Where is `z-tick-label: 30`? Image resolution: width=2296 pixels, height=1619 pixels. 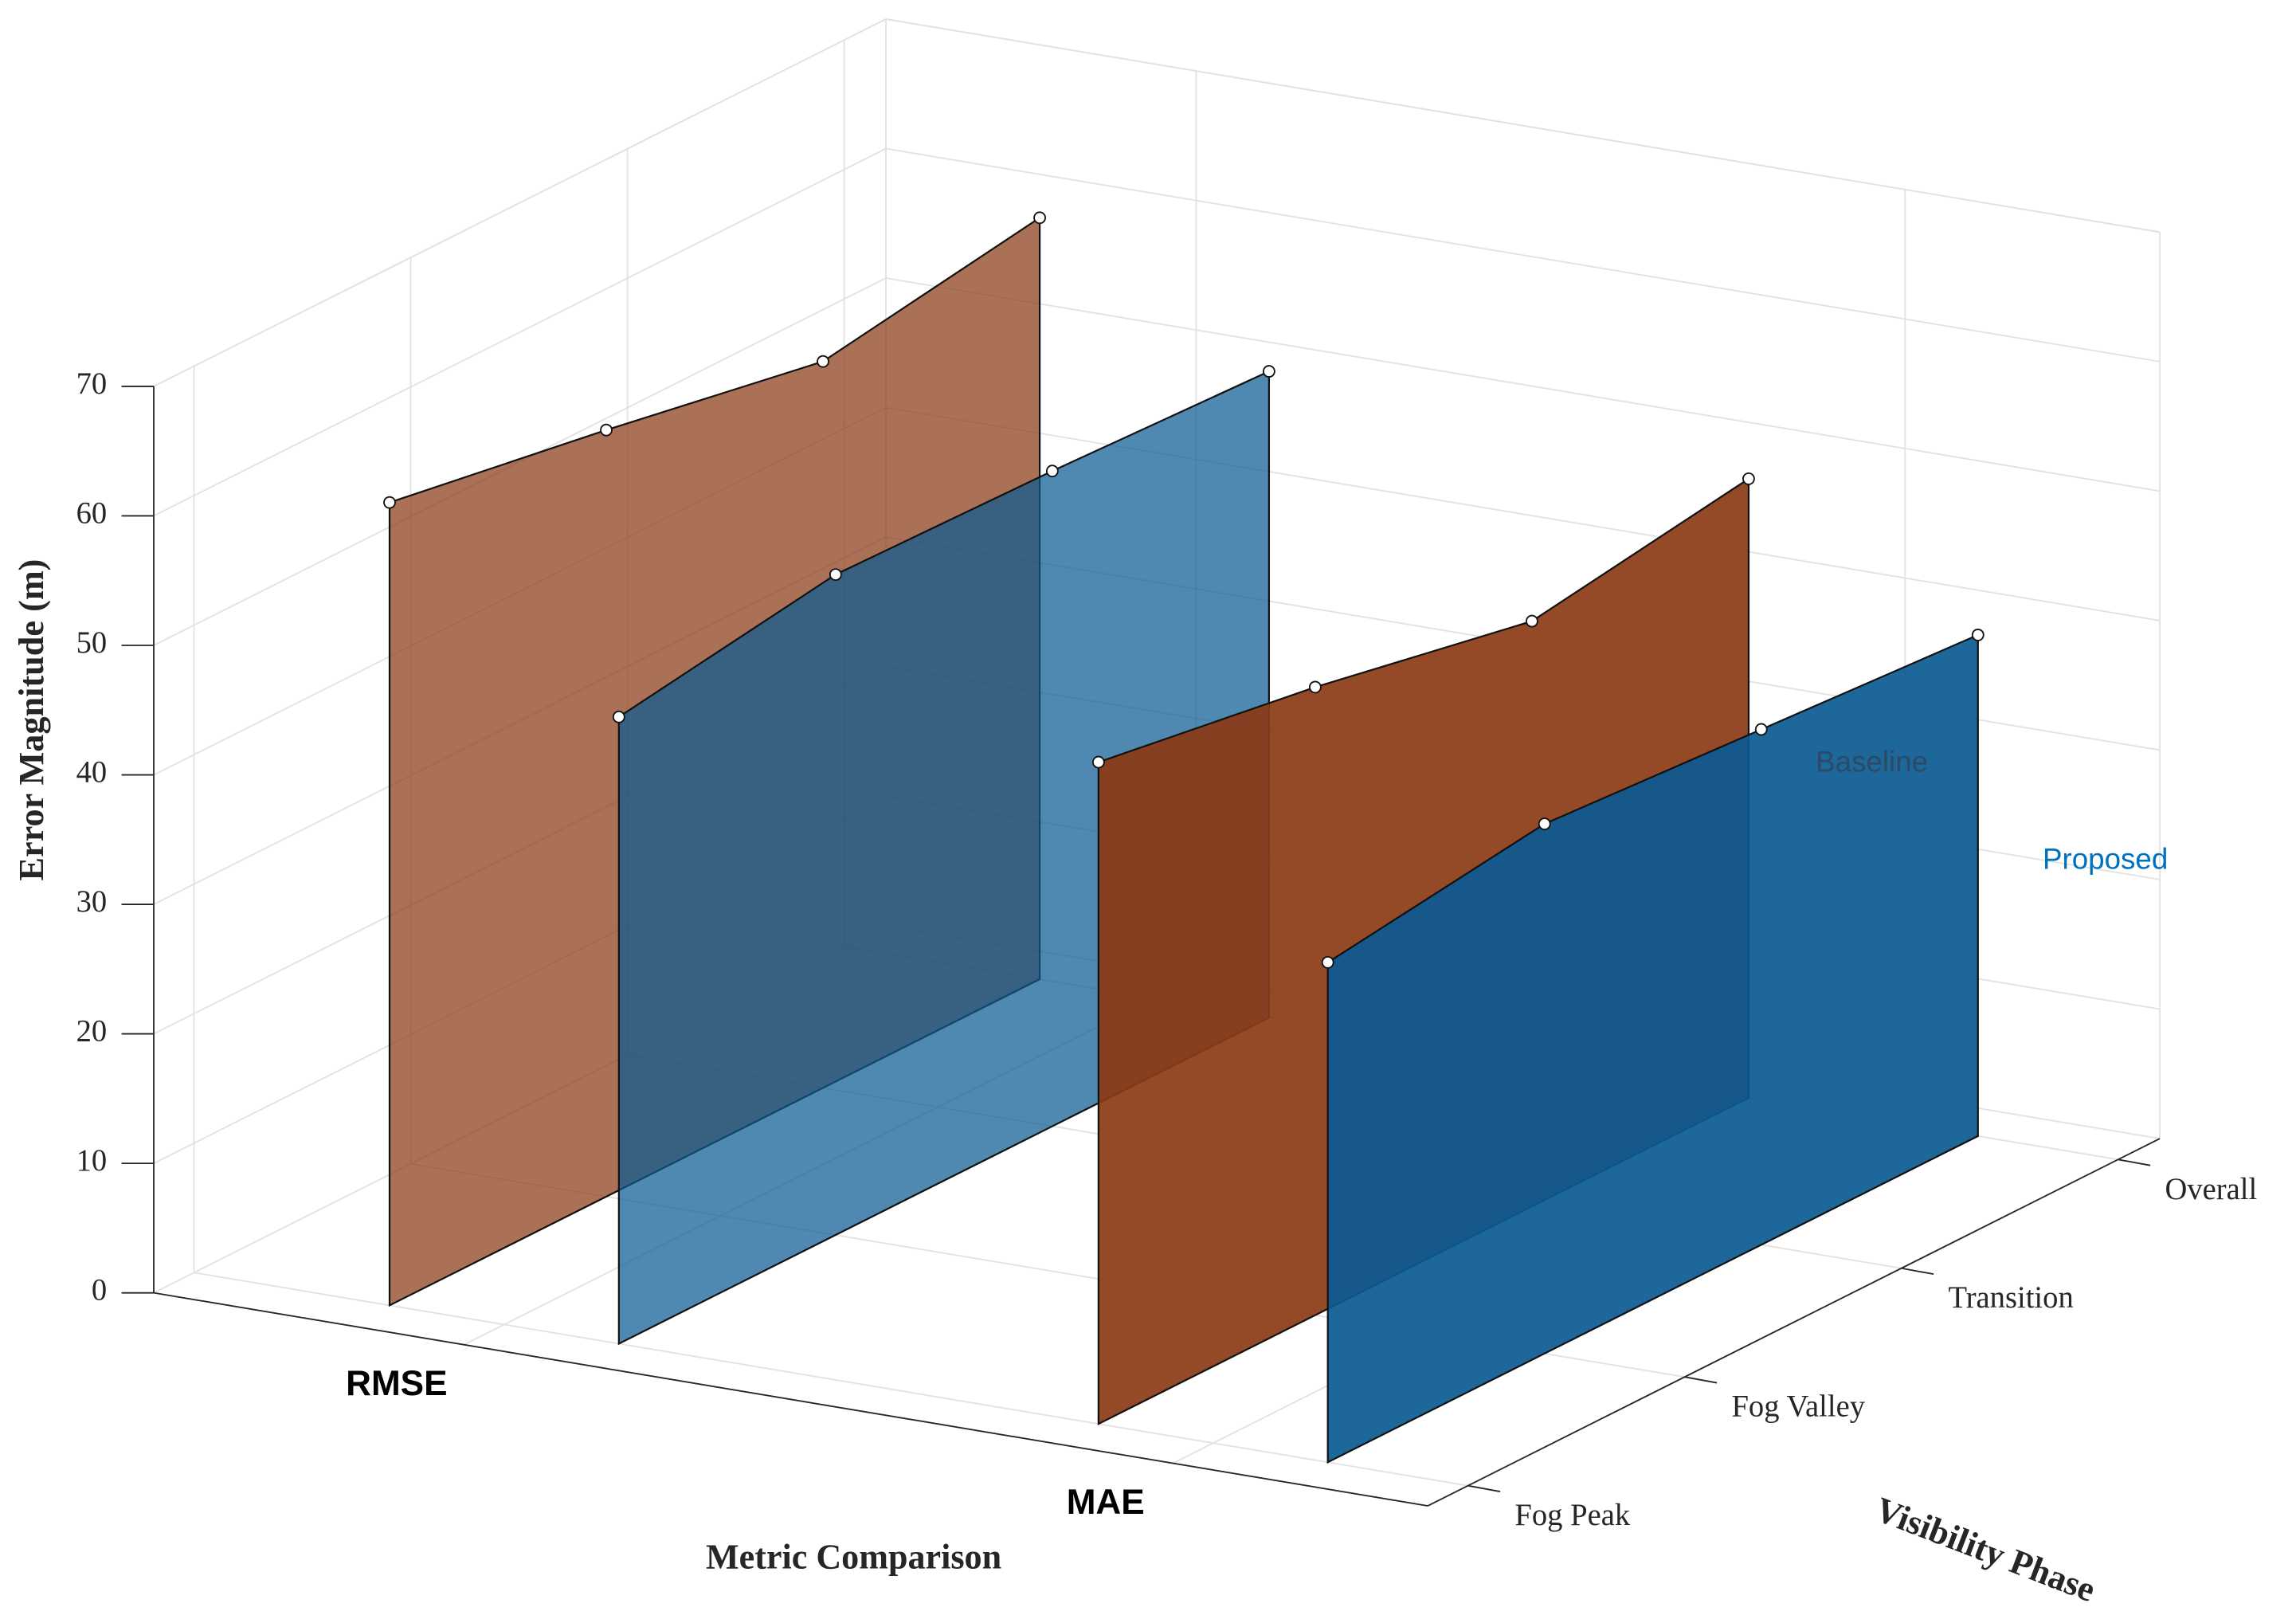
z-tick-label: 30 is located at coordinates (92, 902).